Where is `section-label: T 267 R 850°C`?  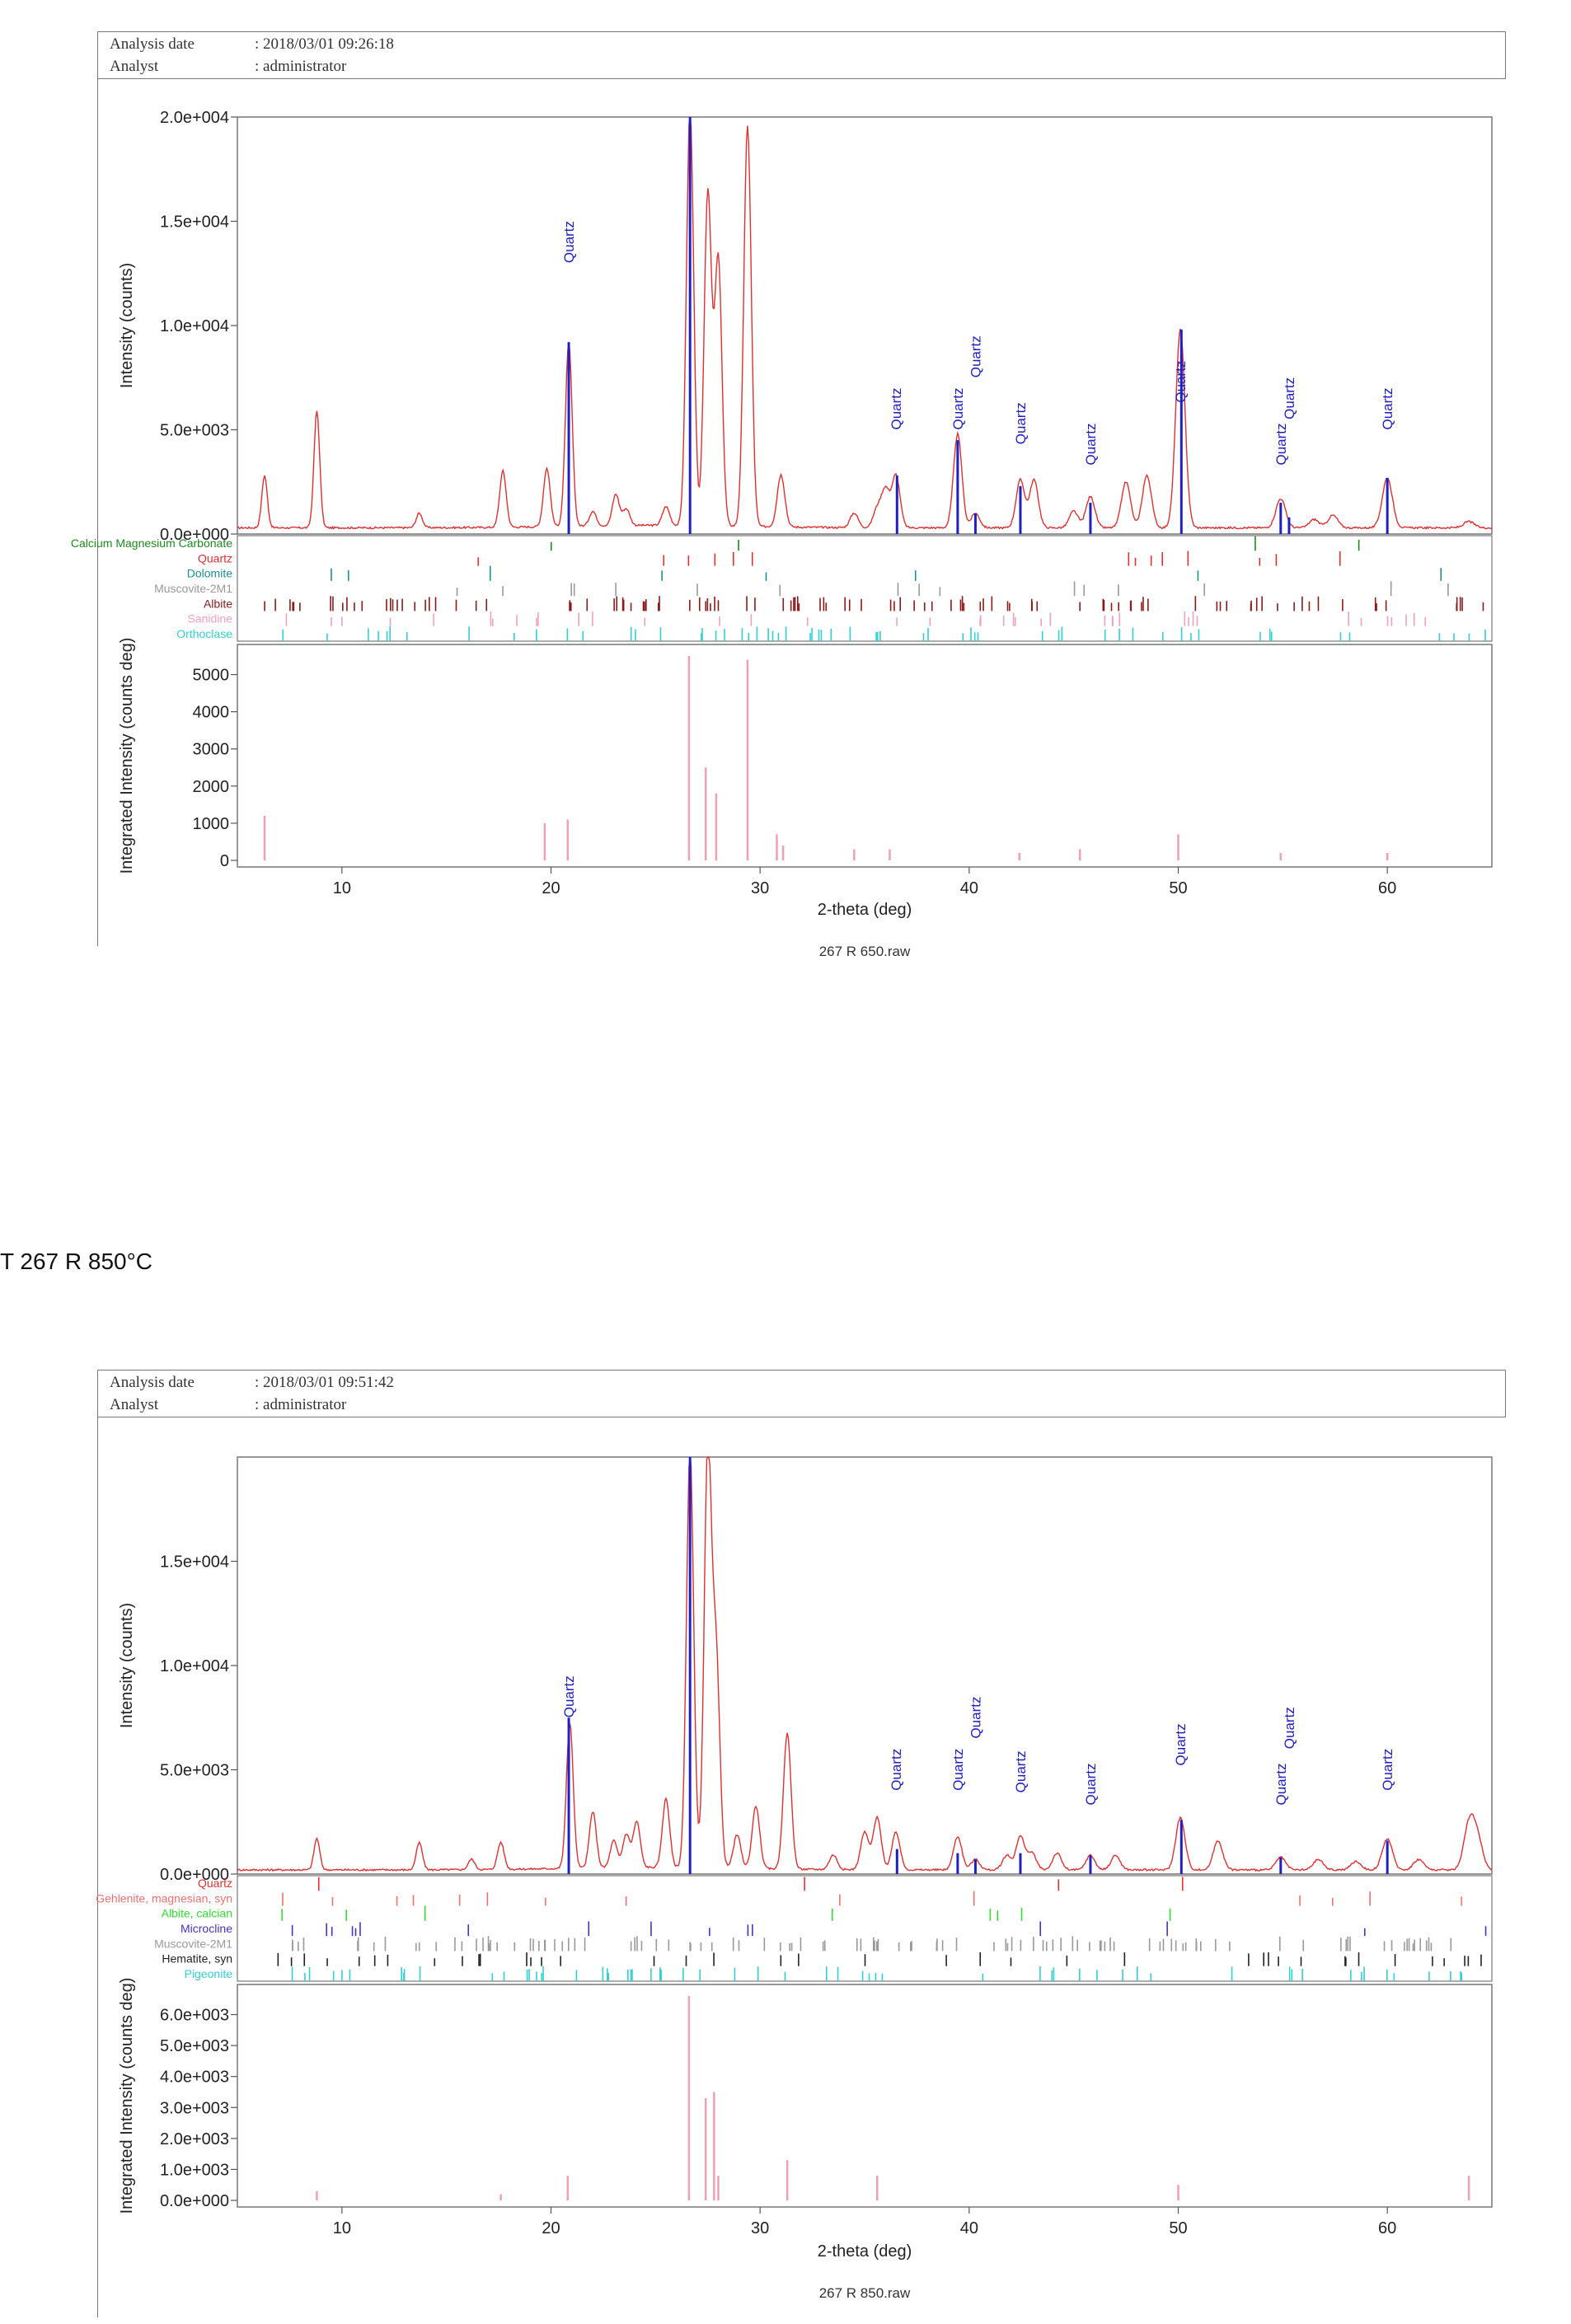
section-label: T 267 R 850°C is located at coordinates (76, 1261).